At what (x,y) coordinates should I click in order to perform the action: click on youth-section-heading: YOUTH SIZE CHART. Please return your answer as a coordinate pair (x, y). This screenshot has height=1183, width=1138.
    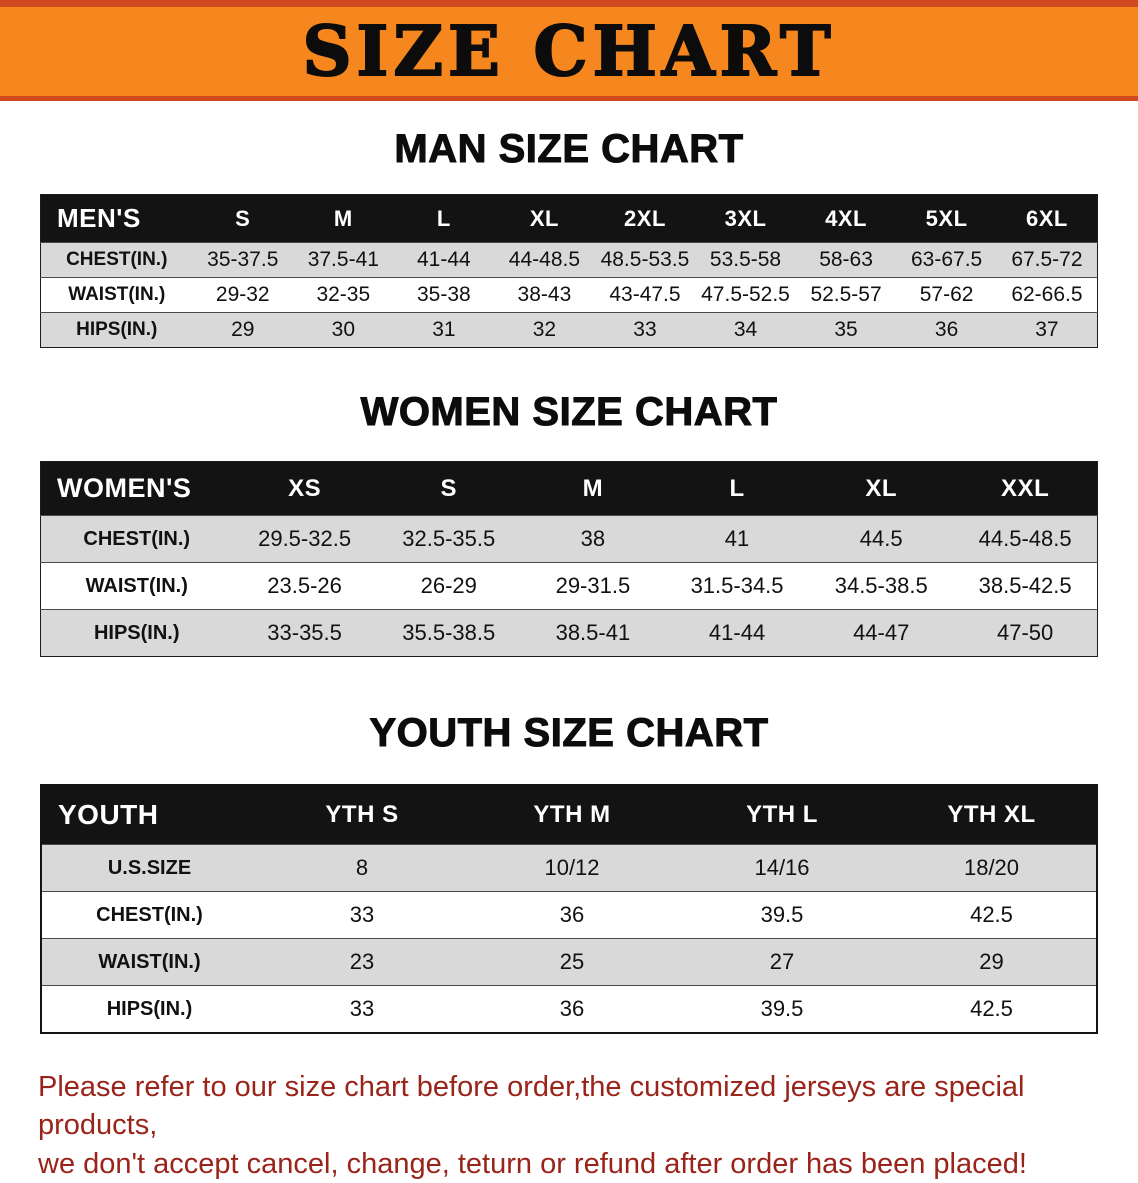
    Looking at the image, I should click on (569, 733).